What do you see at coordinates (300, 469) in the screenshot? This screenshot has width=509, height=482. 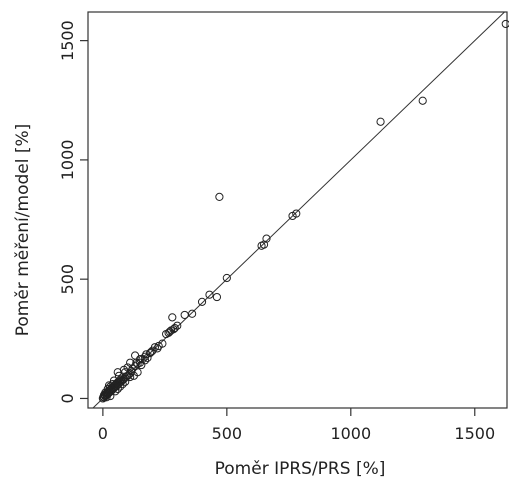 I see `x-axis-title: Poměr IPRS/PRS [%]` at bounding box center [300, 469].